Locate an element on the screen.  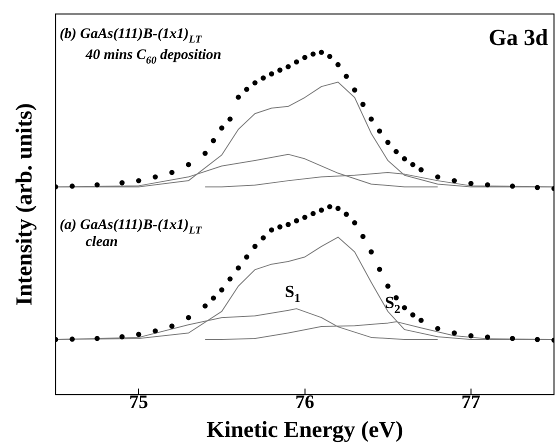
x-tick-label: 75 is located at coordinates (138, 402).